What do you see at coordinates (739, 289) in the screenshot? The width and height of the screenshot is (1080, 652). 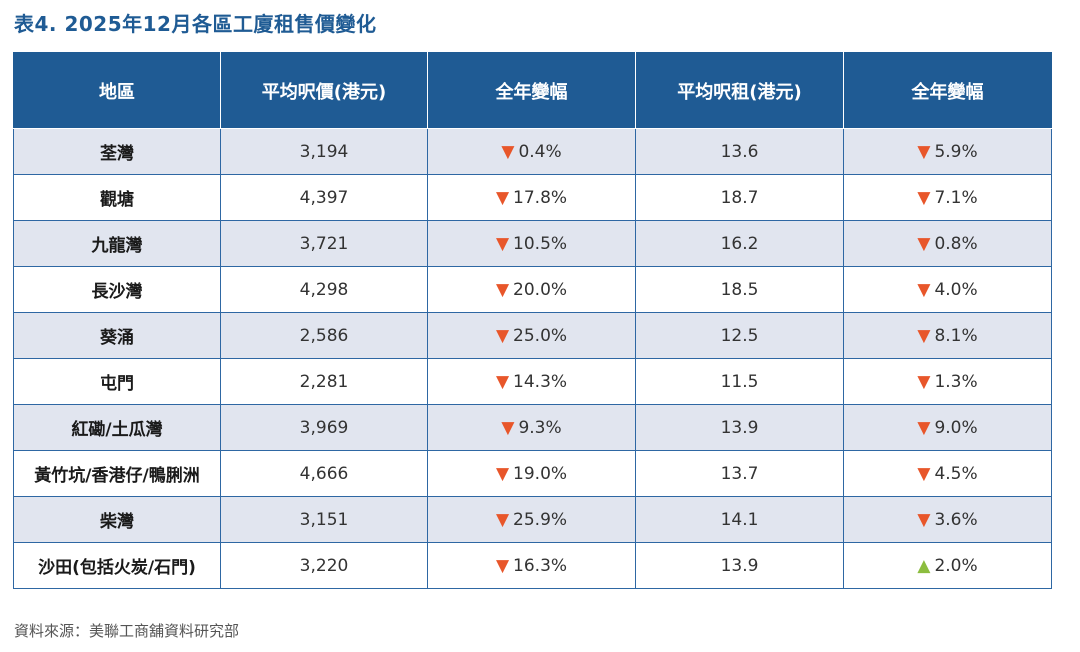 I see `avg-rent-cell: 18.5` at bounding box center [739, 289].